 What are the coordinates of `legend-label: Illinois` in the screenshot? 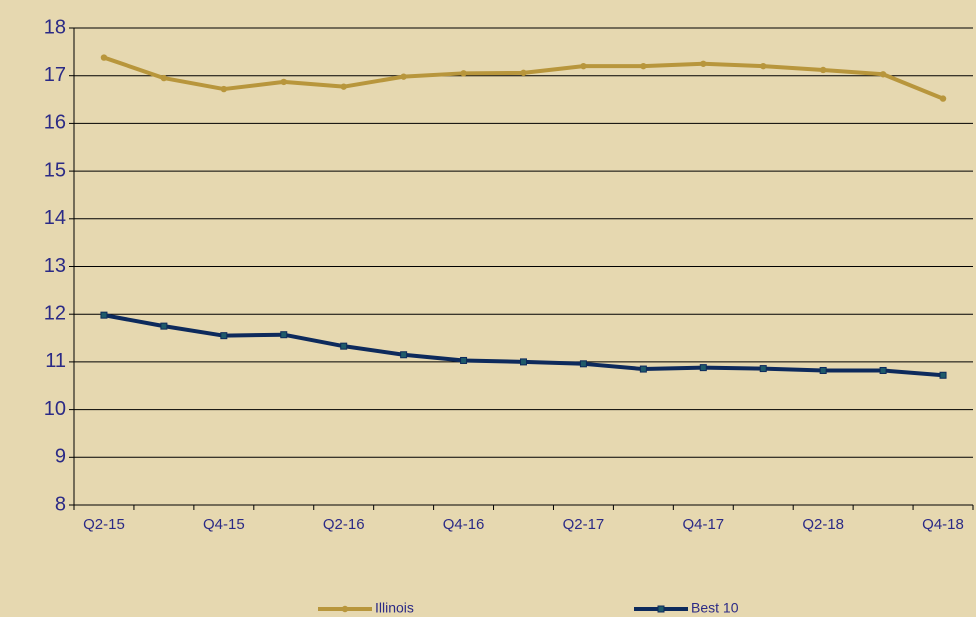 It's located at (394, 608).